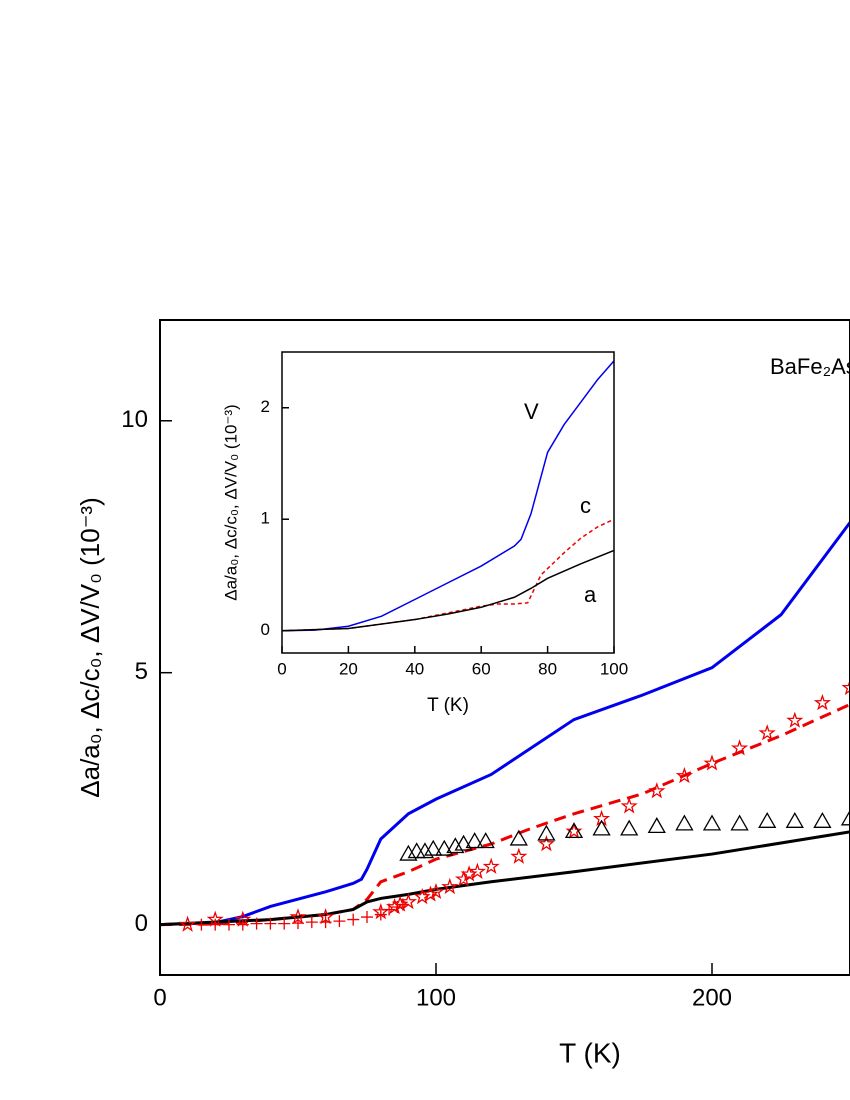  What do you see at coordinates (134, 419) in the screenshot?
I see `y-tick-label: 10` at bounding box center [134, 419].